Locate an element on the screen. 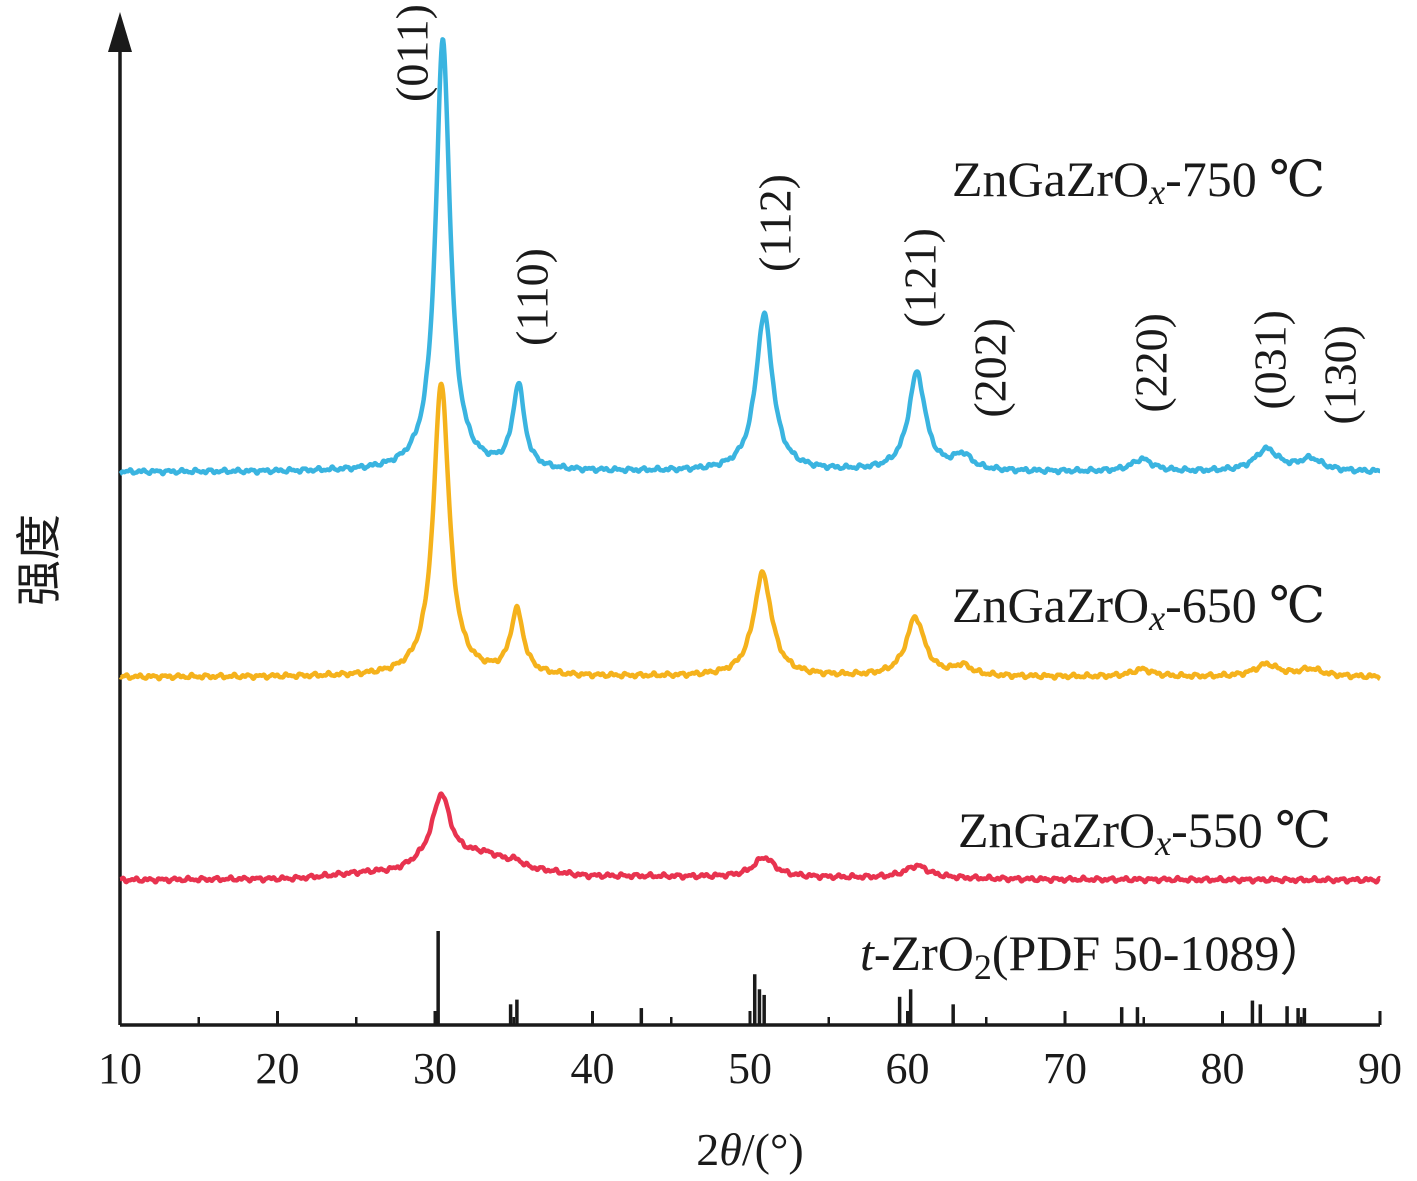 Image resolution: width=1417 pixels, height=1181 pixels. peak-annotation: (202) is located at coordinates (990, 368).